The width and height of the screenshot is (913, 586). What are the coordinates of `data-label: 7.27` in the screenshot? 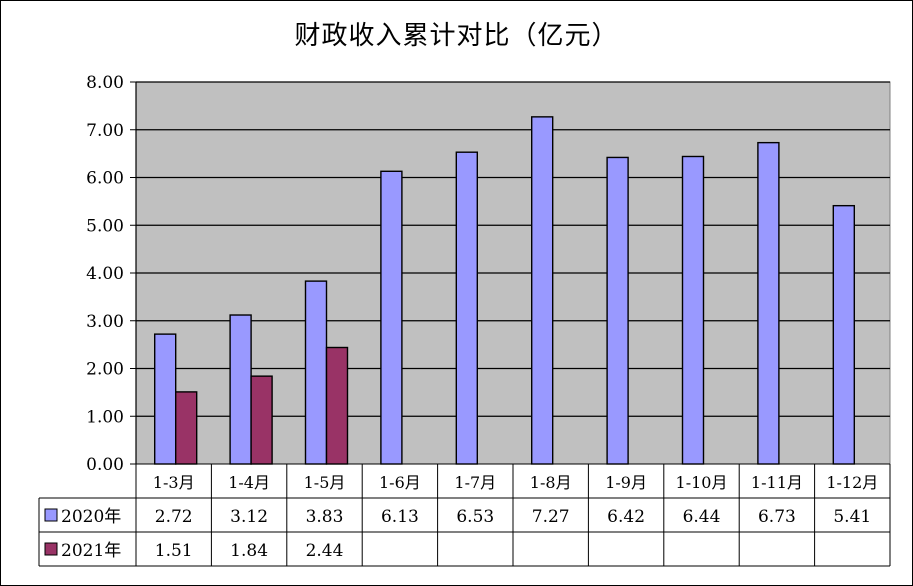 It's located at (551, 517).